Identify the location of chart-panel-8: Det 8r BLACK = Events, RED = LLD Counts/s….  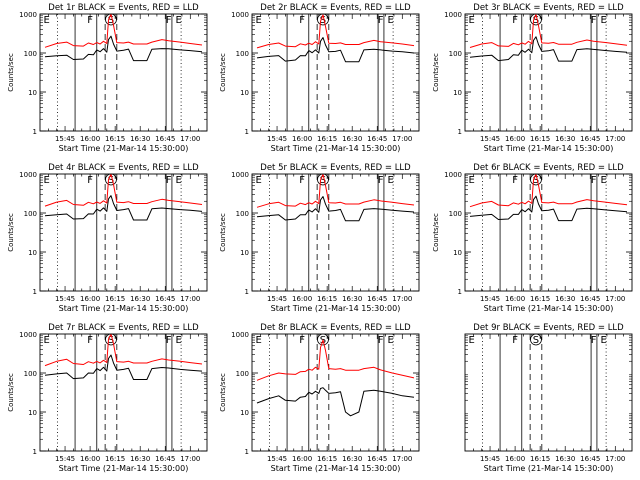
(319, 398).